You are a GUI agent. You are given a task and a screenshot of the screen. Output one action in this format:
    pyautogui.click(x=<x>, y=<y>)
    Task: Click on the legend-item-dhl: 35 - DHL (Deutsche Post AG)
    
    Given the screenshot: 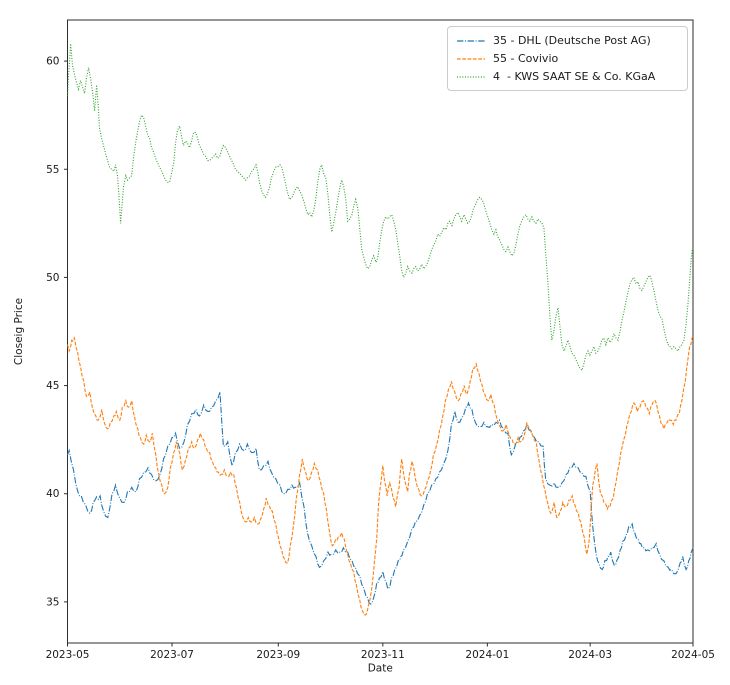 What is the action you would take?
    pyautogui.click(x=567, y=41)
    